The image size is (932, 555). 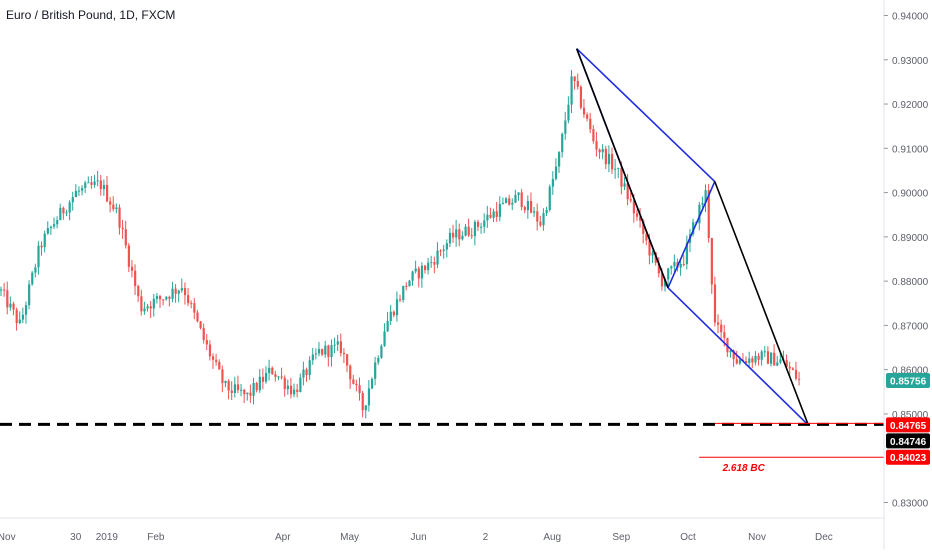 I want to click on time-tick-label: 2, so click(x=486, y=537).